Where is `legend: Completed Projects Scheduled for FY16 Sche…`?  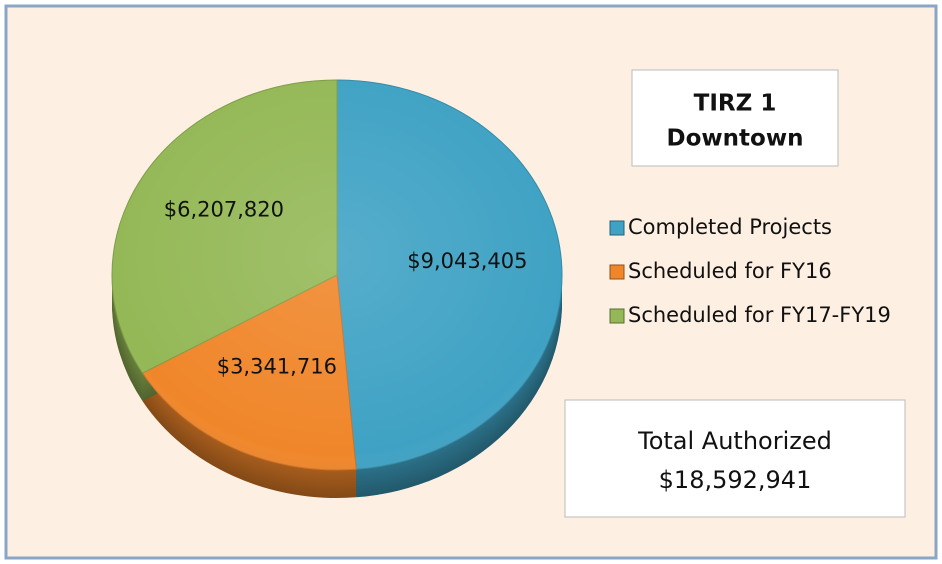
legend: Completed Projects Scheduled for FY16 Sche… is located at coordinates (750, 271).